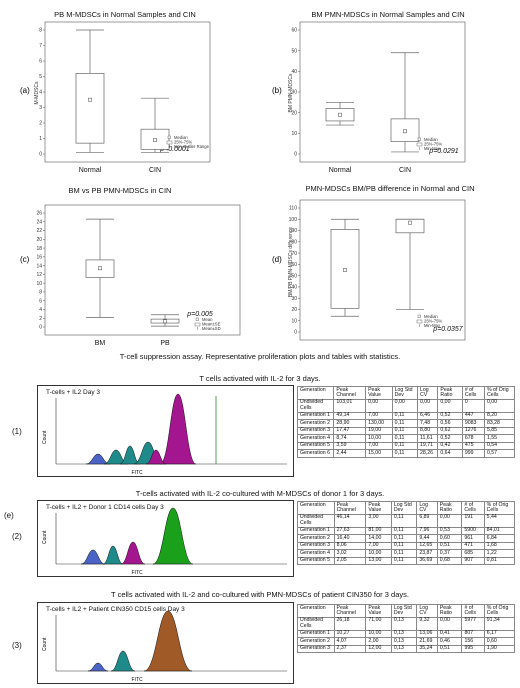 The height and width of the screenshot is (688, 520). I want to click on table-cell: 36,69, so click(427, 561).